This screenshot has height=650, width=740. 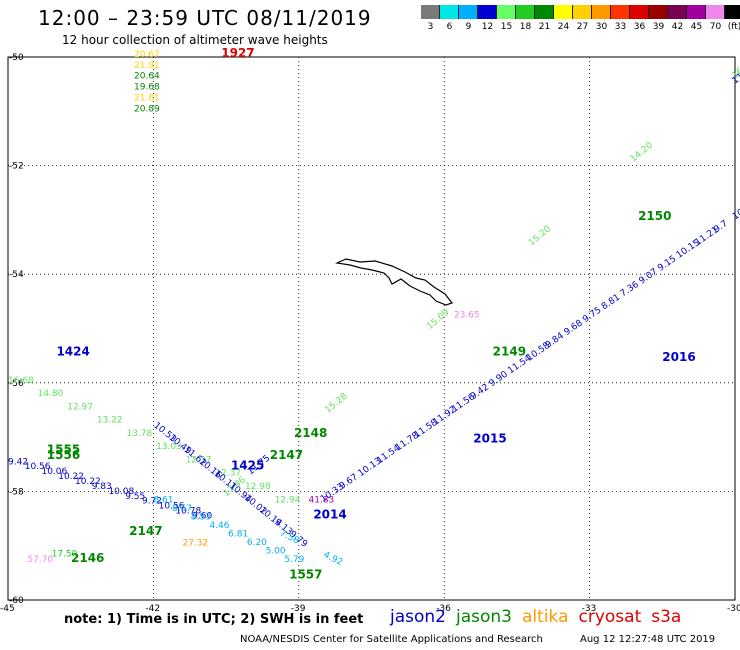 I want to click on swh-value: 20.67, so click(x=147, y=55).